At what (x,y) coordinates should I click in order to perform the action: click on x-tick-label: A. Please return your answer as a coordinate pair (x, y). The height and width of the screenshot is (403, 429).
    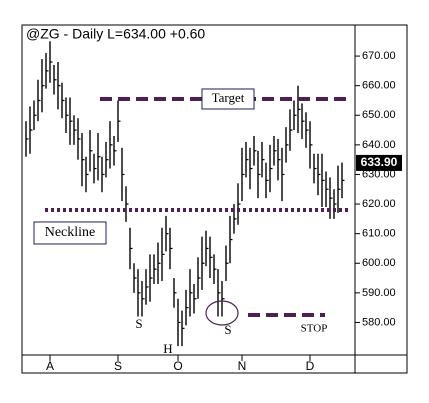
    Looking at the image, I should click on (50, 366).